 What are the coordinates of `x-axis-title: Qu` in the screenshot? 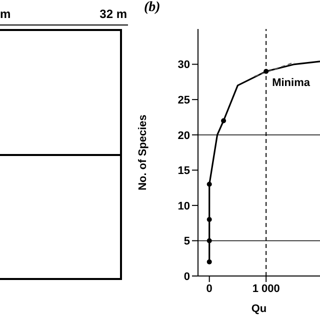 It's located at (259, 309).